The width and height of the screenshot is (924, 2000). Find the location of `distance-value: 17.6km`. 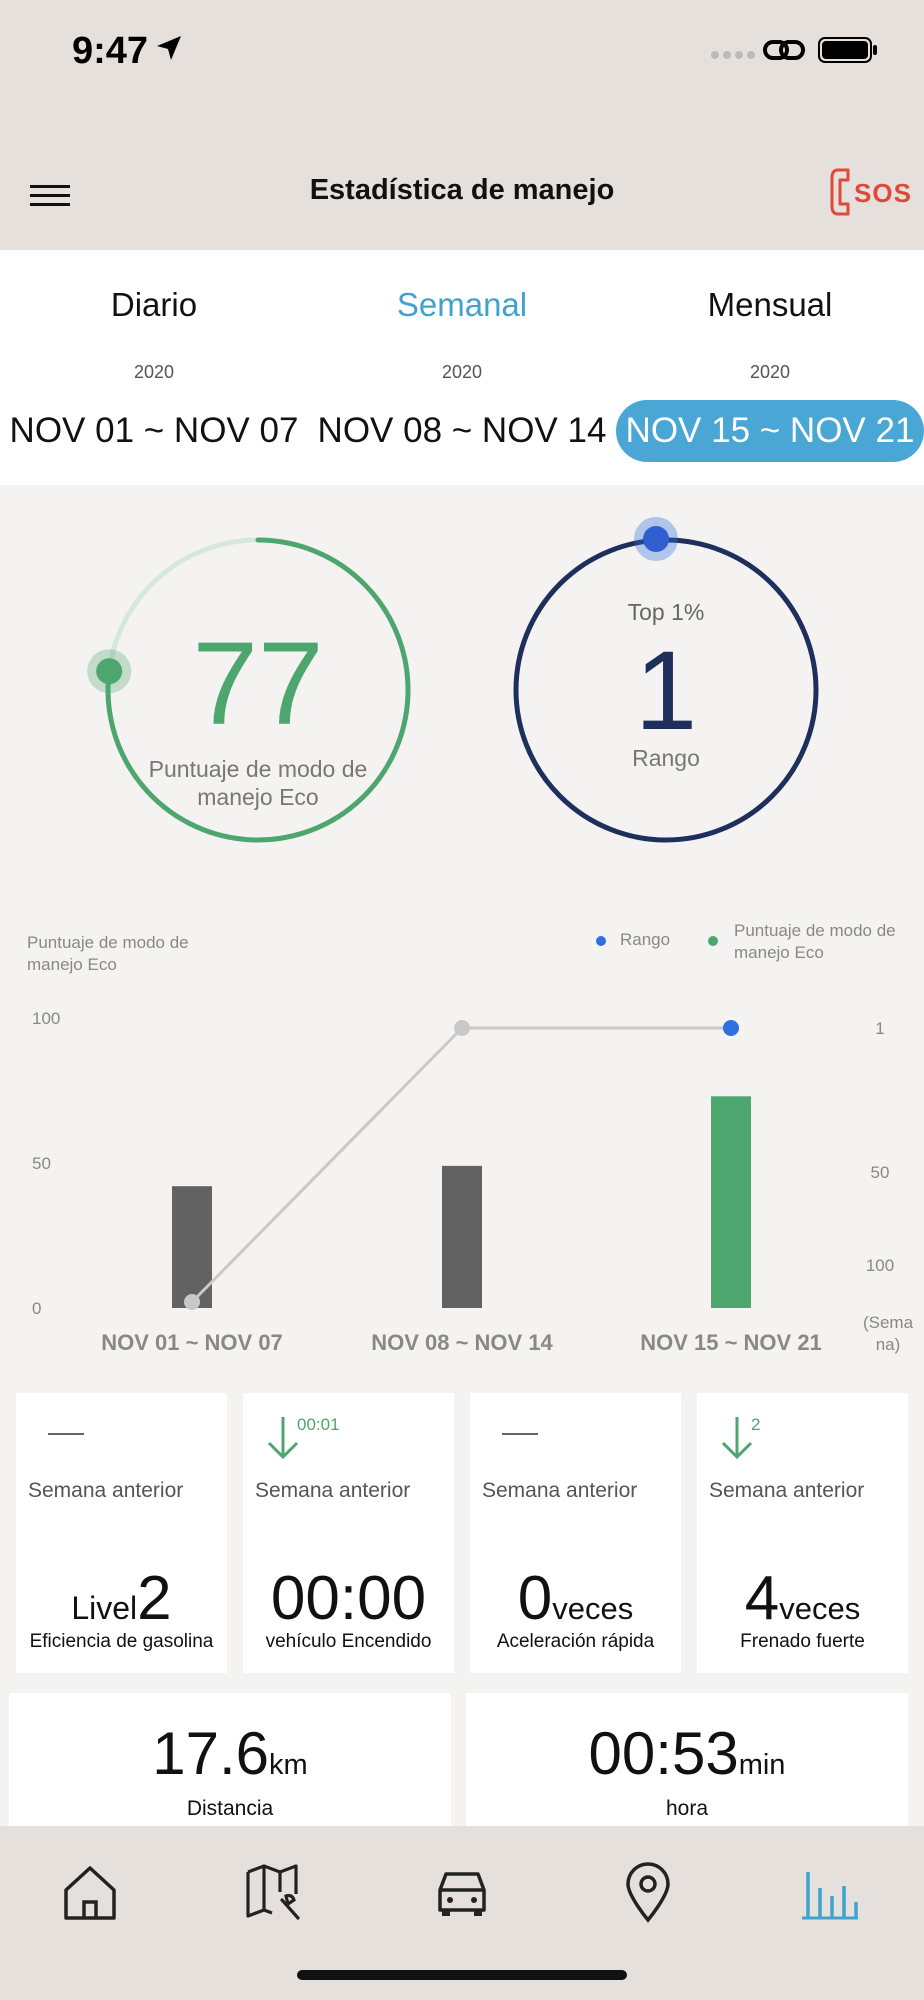

distance-value: 17.6km is located at coordinates (230, 1753).